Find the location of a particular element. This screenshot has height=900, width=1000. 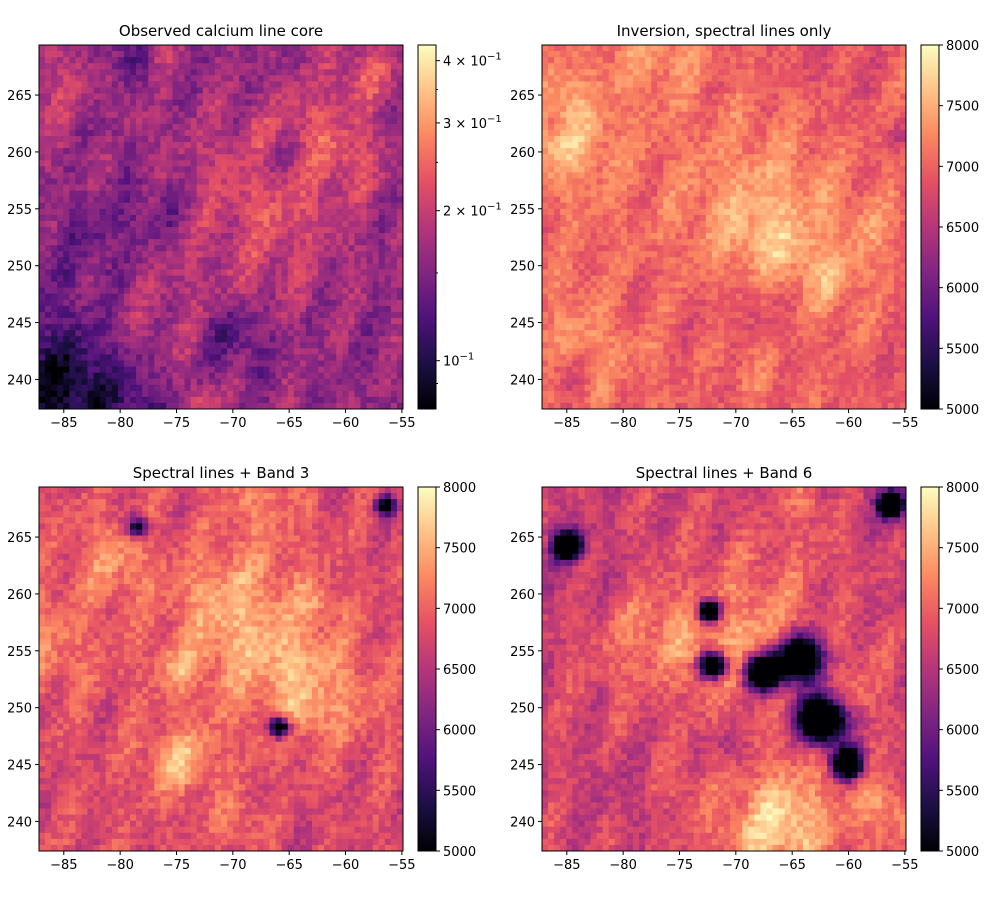

panel-title: Observed calcium line core is located at coordinates (221, 31).